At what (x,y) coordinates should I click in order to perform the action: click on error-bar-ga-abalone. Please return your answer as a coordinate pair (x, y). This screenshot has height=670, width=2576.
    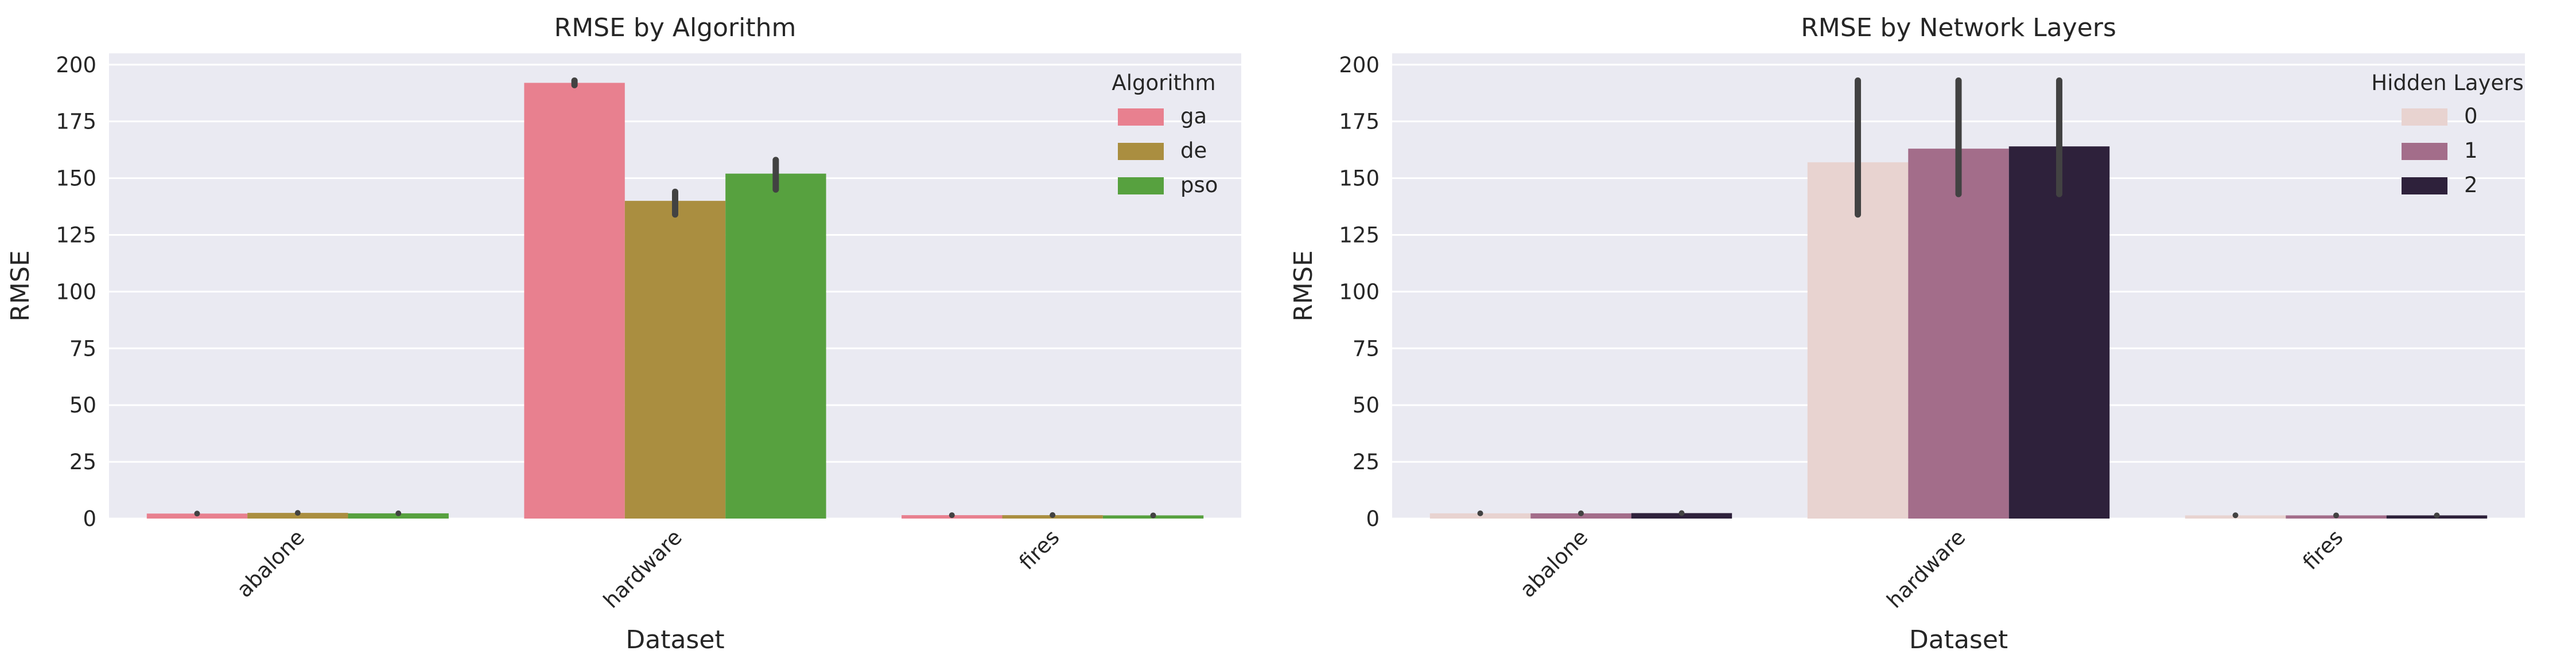
    Looking at the image, I should click on (197, 514).